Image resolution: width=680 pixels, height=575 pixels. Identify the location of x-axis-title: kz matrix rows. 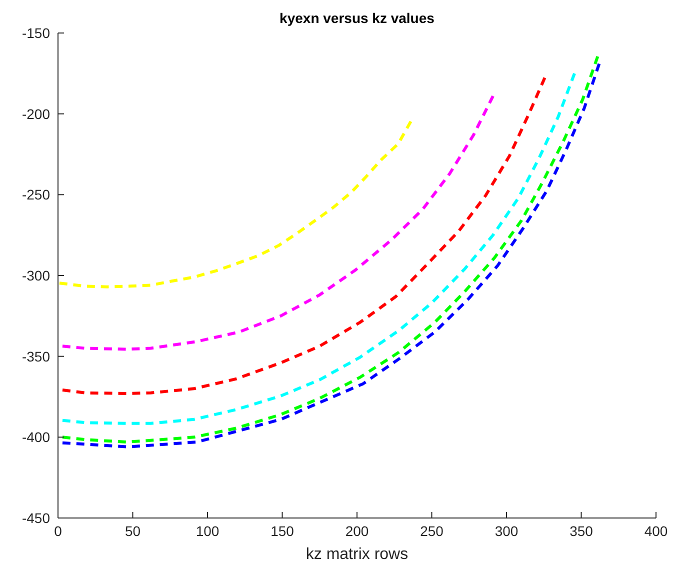
(357, 554).